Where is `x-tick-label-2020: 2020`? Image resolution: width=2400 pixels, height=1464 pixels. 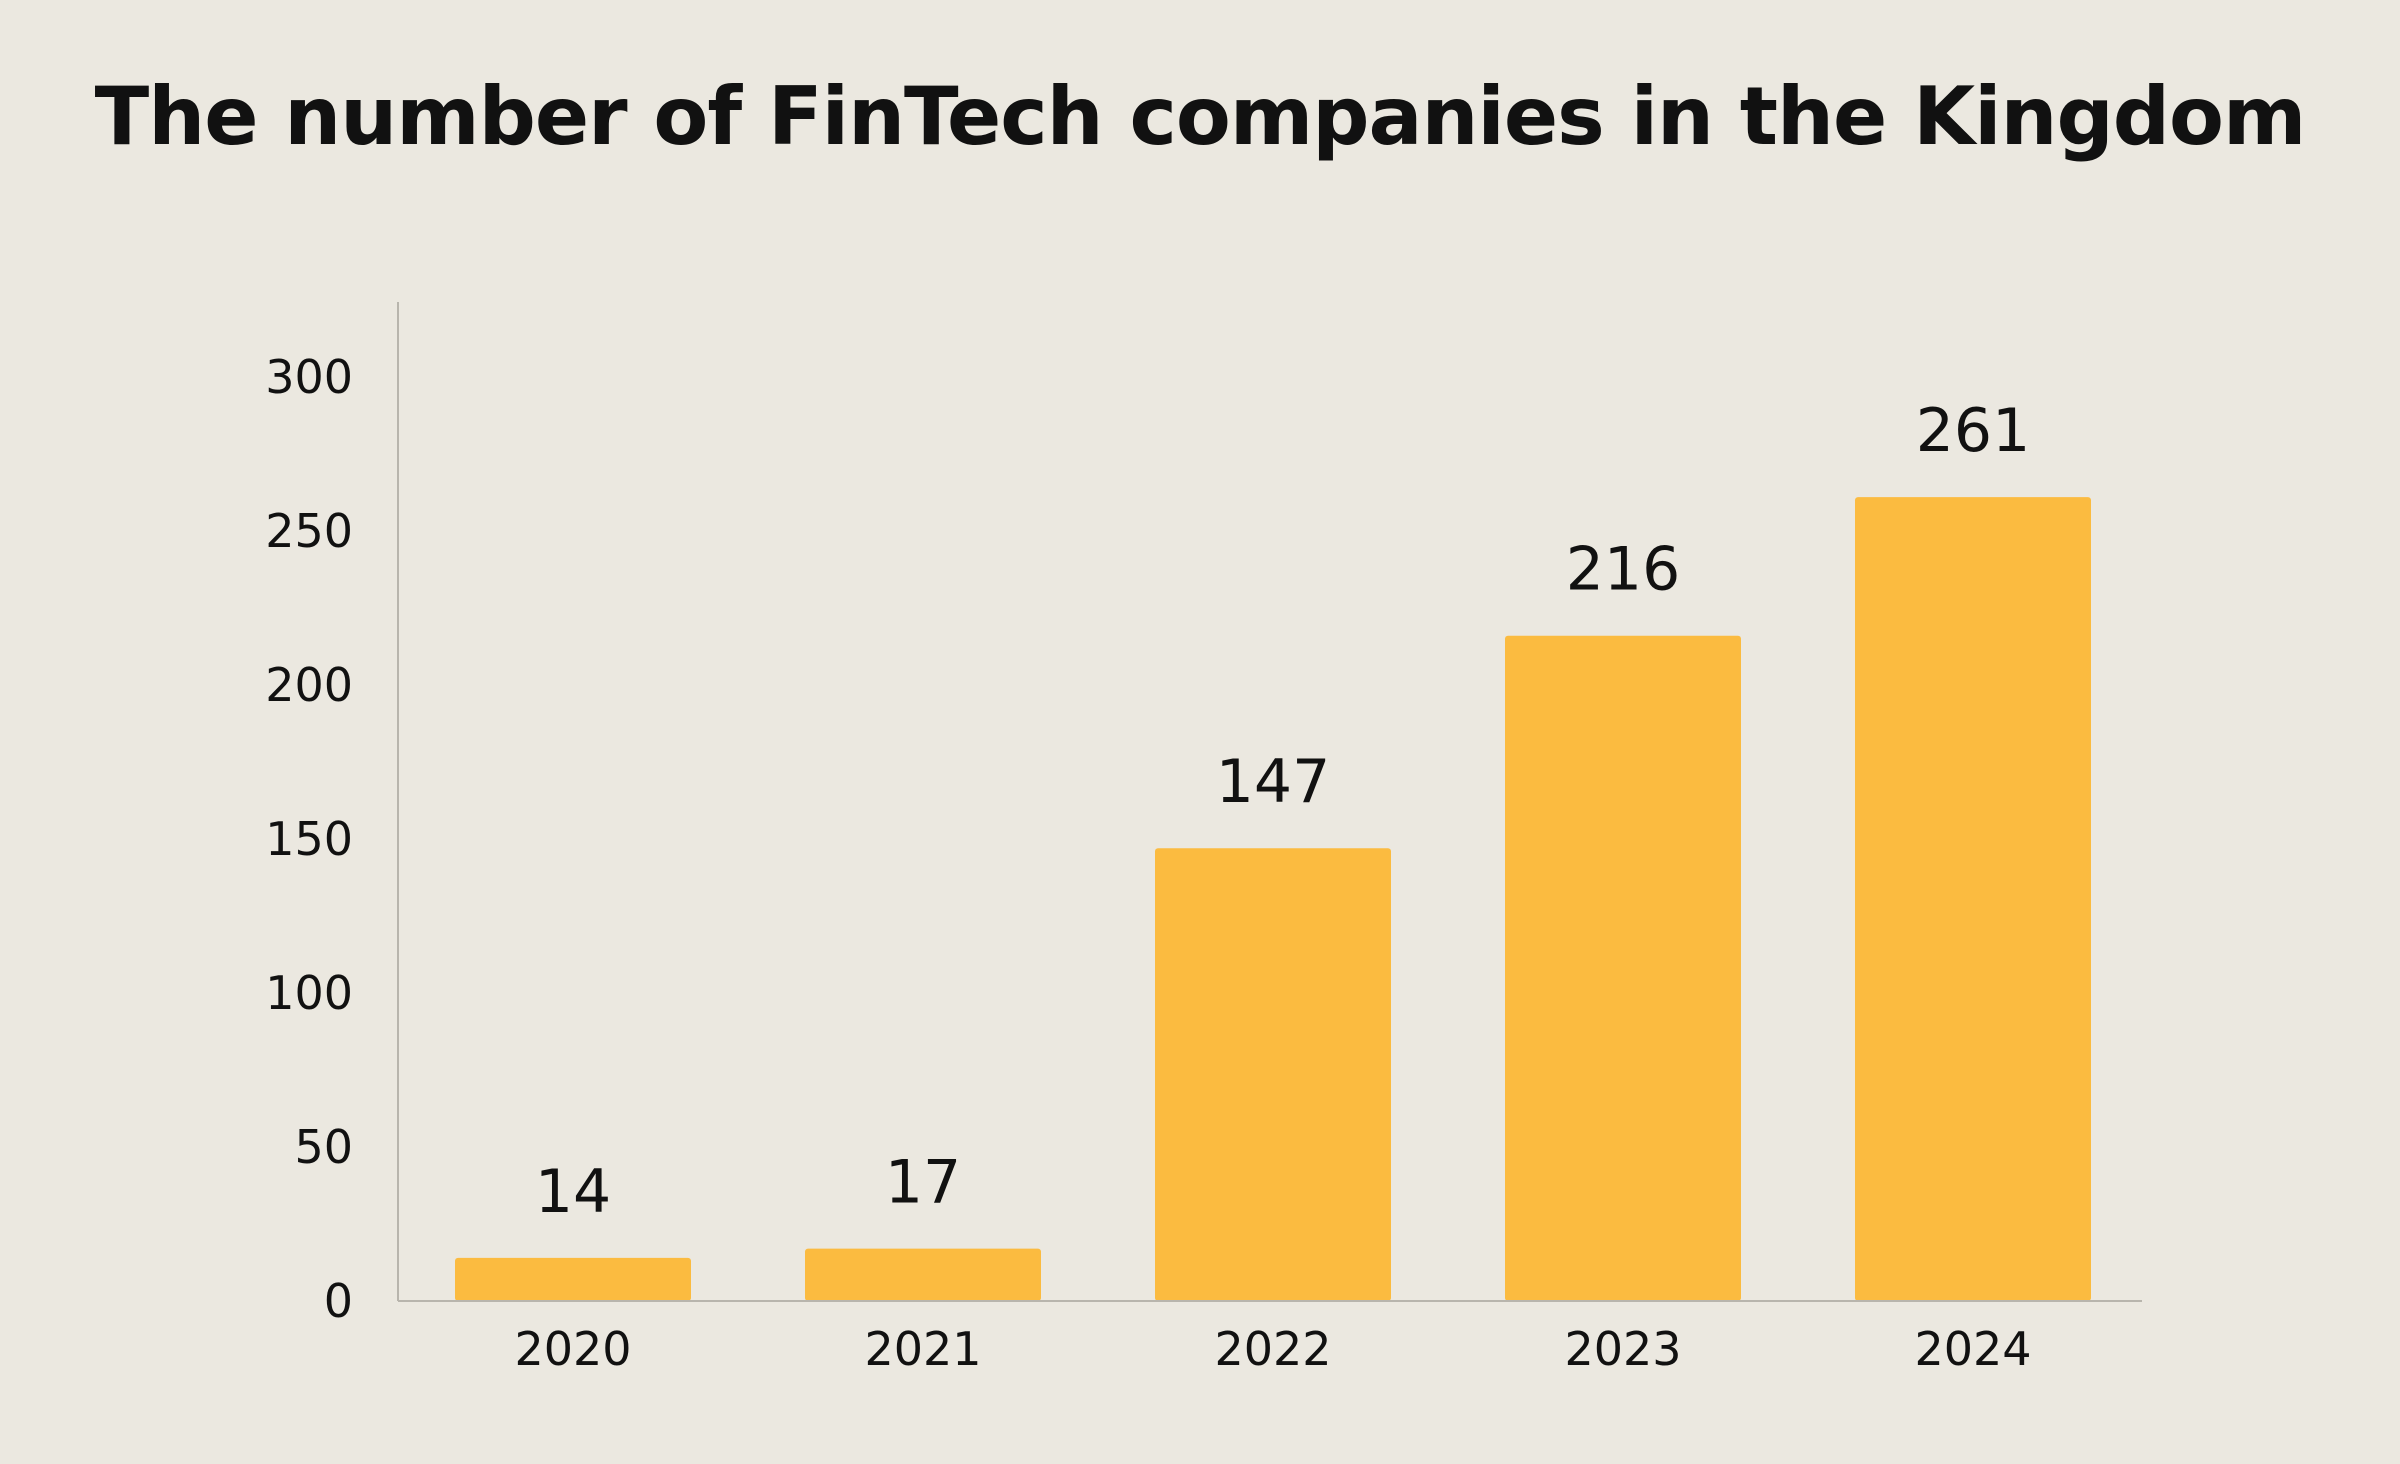
x-tick-label-2020: 2020 is located at coordinates (572, 1349).